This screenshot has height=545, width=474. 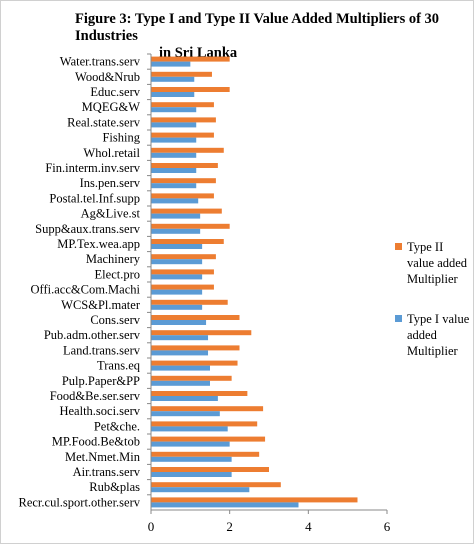 I want to click on category-label-29: Recr.cul.sport.other.serv, so click(x=80, y=502).